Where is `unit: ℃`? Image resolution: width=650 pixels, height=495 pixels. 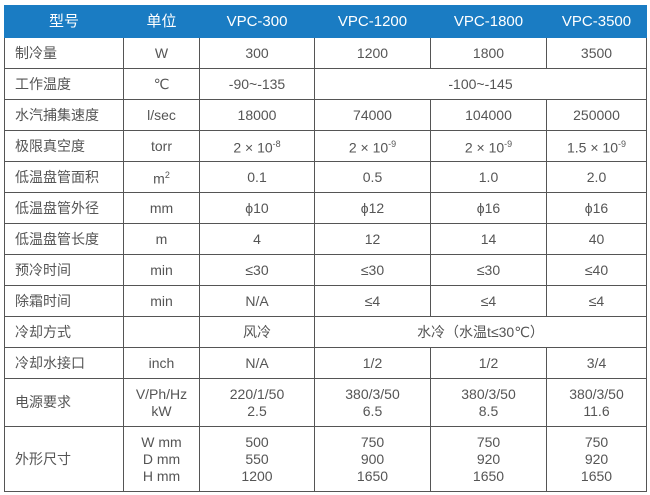
unit: ℃ is located at coordinates (161, 84).